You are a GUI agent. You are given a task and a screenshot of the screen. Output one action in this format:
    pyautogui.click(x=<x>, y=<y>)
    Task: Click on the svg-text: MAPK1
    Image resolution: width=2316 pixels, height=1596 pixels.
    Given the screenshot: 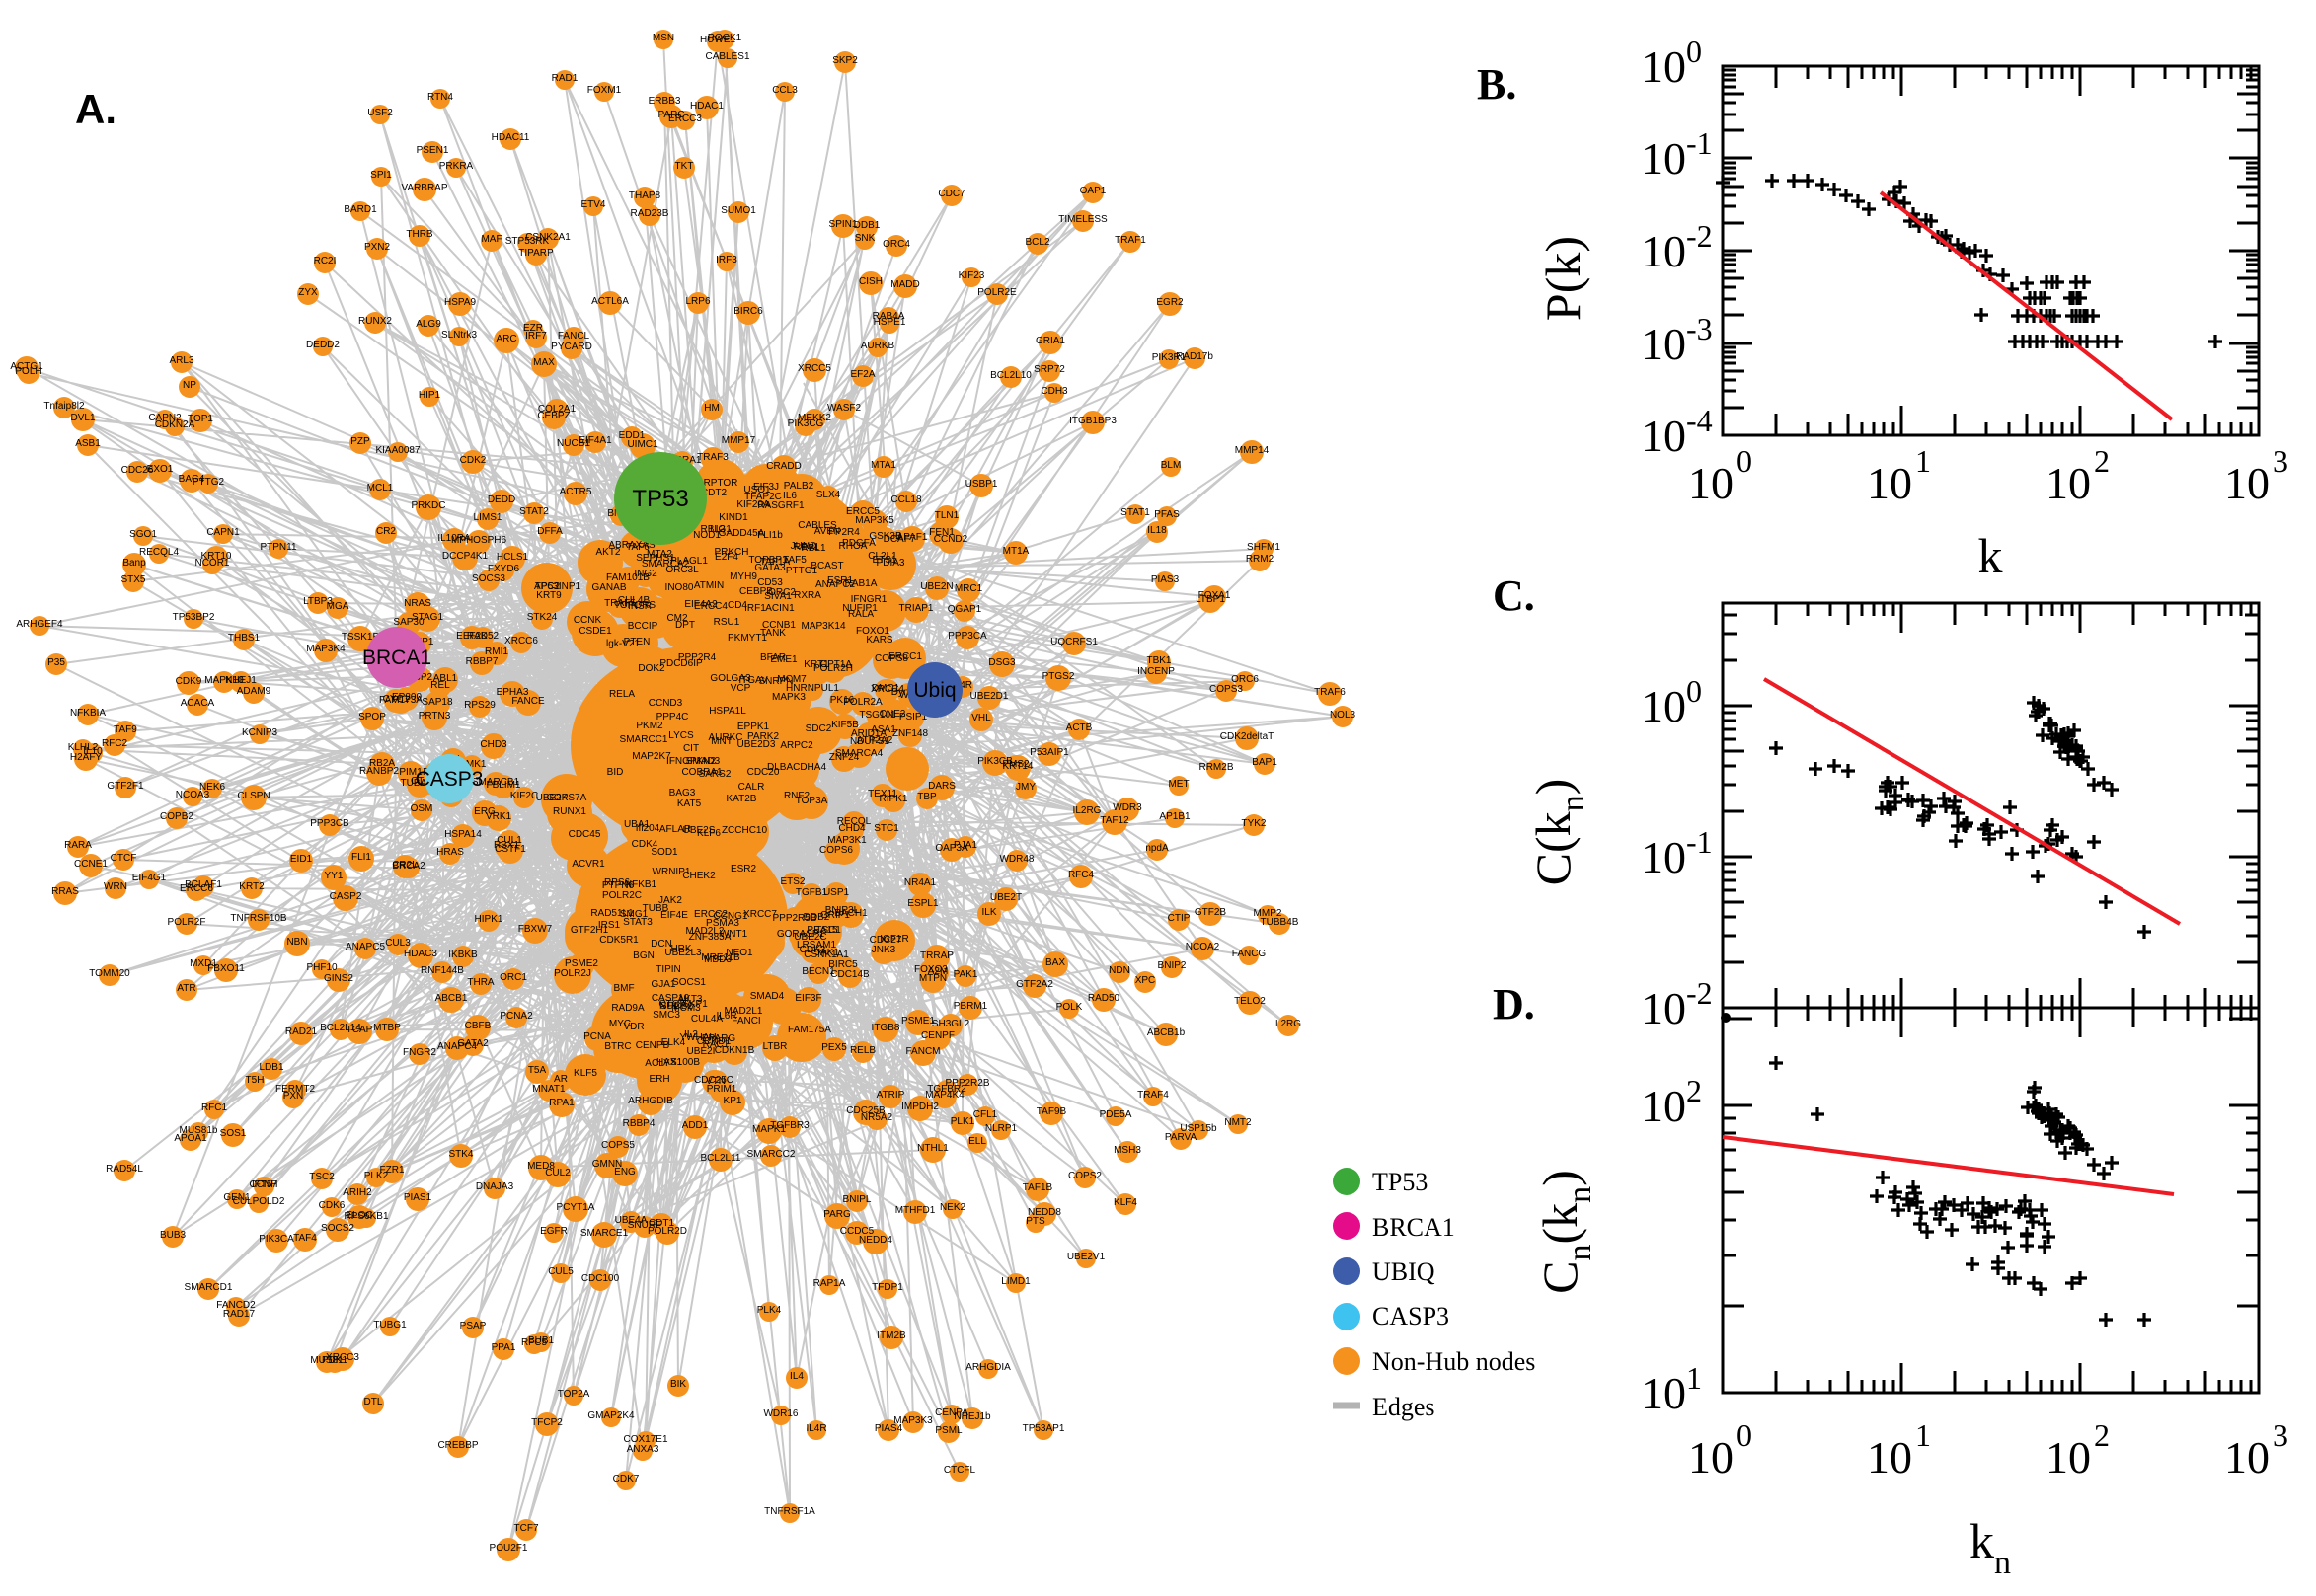 What is the action you would take?
    pyautogui.click(x=769, y=1129)
    